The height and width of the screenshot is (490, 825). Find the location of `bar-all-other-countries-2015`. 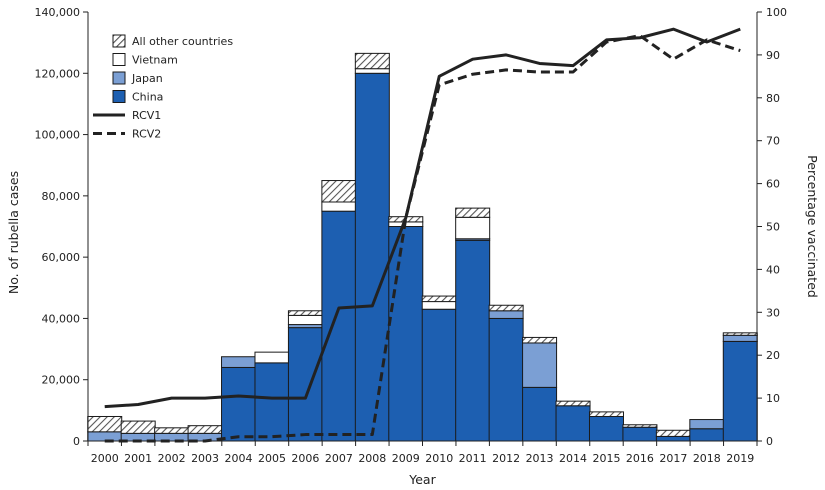

bar-all-other-countries-2015 is located at coordinates (606, 414).